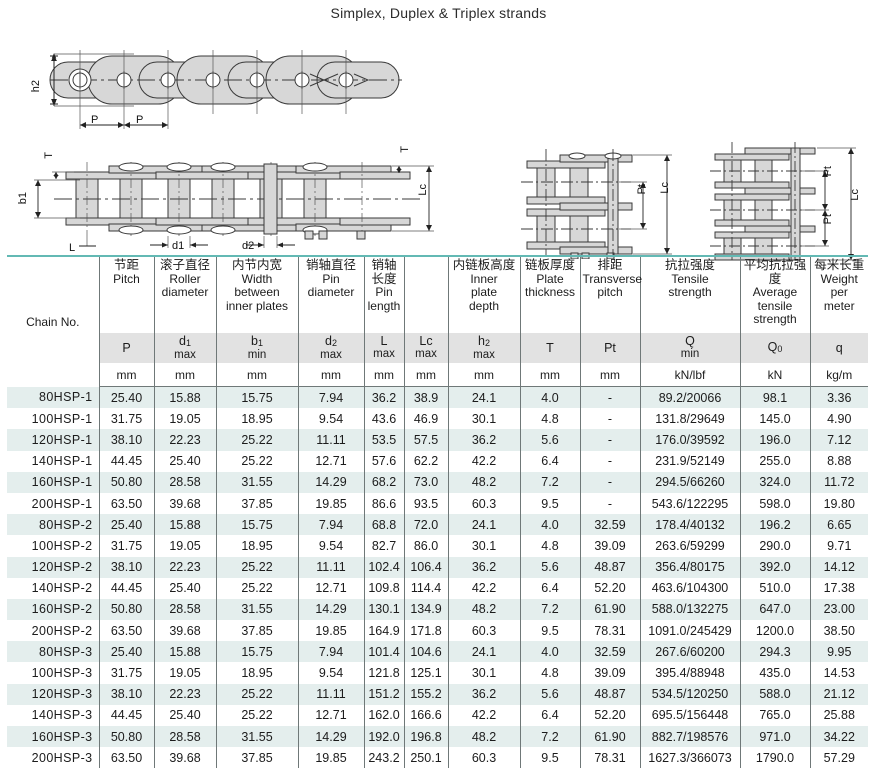  I want to click on column-header-d2: 销轴直径 Pin diameter, so click(331, 294).